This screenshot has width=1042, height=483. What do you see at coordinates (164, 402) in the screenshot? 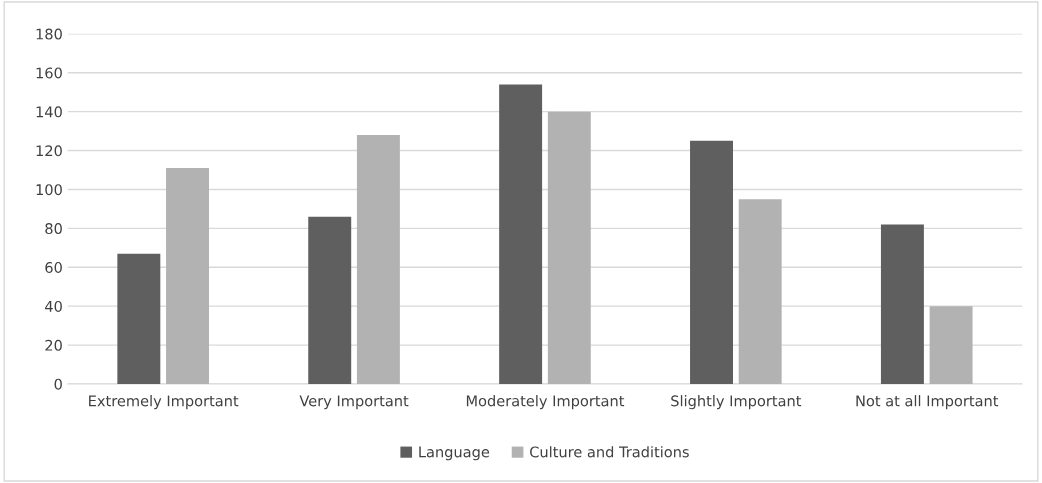
I see `x-tick-label: Extremely Important` at bounding box center [164, 402].